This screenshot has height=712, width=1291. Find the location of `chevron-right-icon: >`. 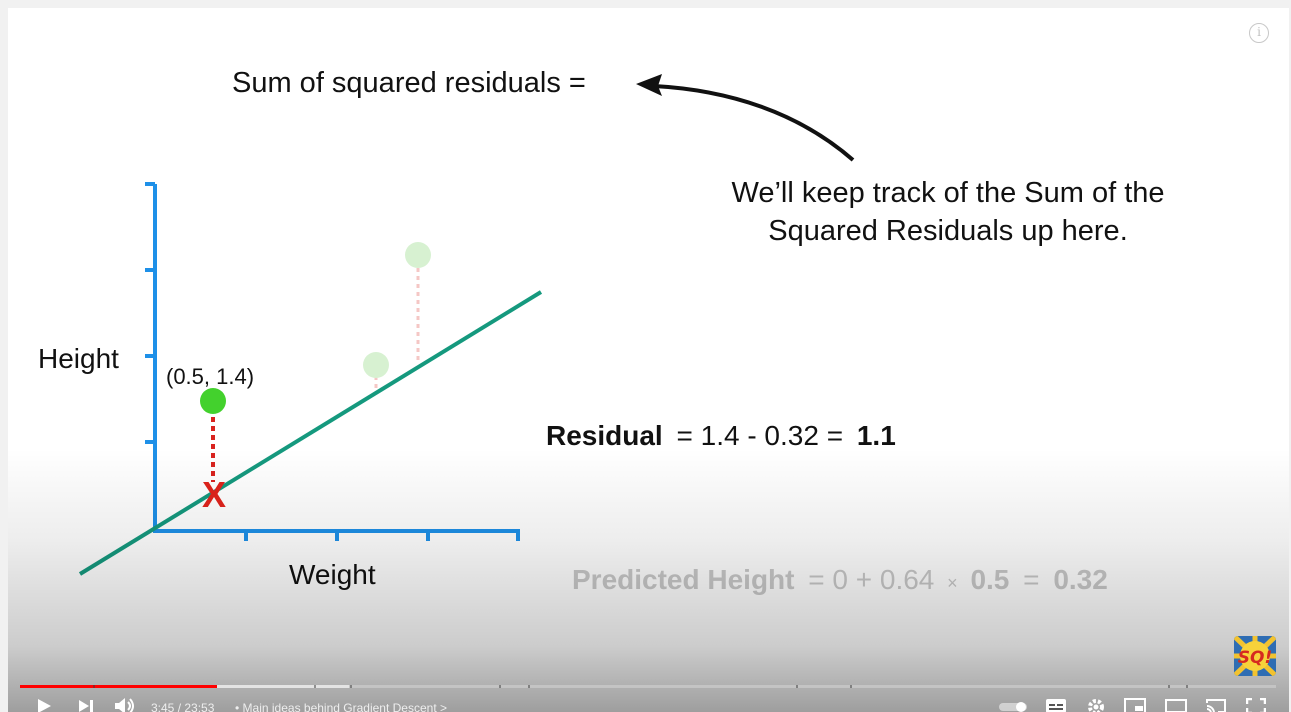

chevron-right-icon: > is located at coordinates (444, 706).